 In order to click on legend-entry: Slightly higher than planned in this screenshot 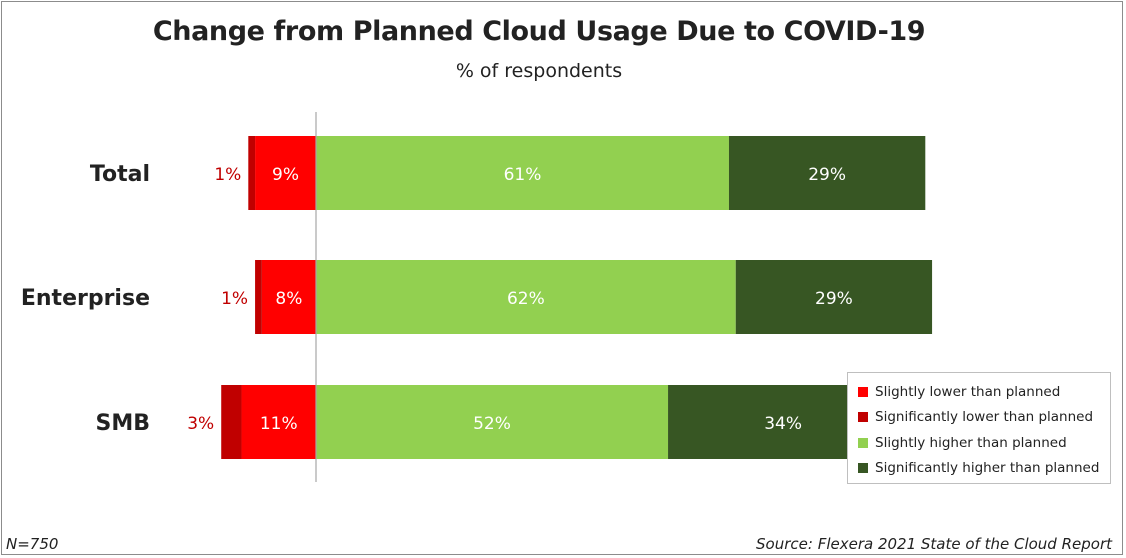, I will do `click(984, 443)`.